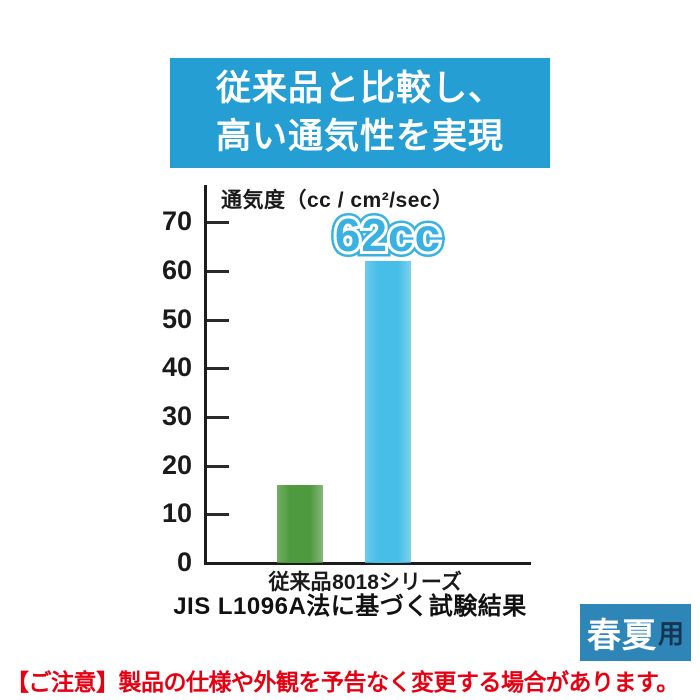 The width and height of the screenshot is (700, 700). I want to click on season-badge-main: 春夏, so click(621, 636).